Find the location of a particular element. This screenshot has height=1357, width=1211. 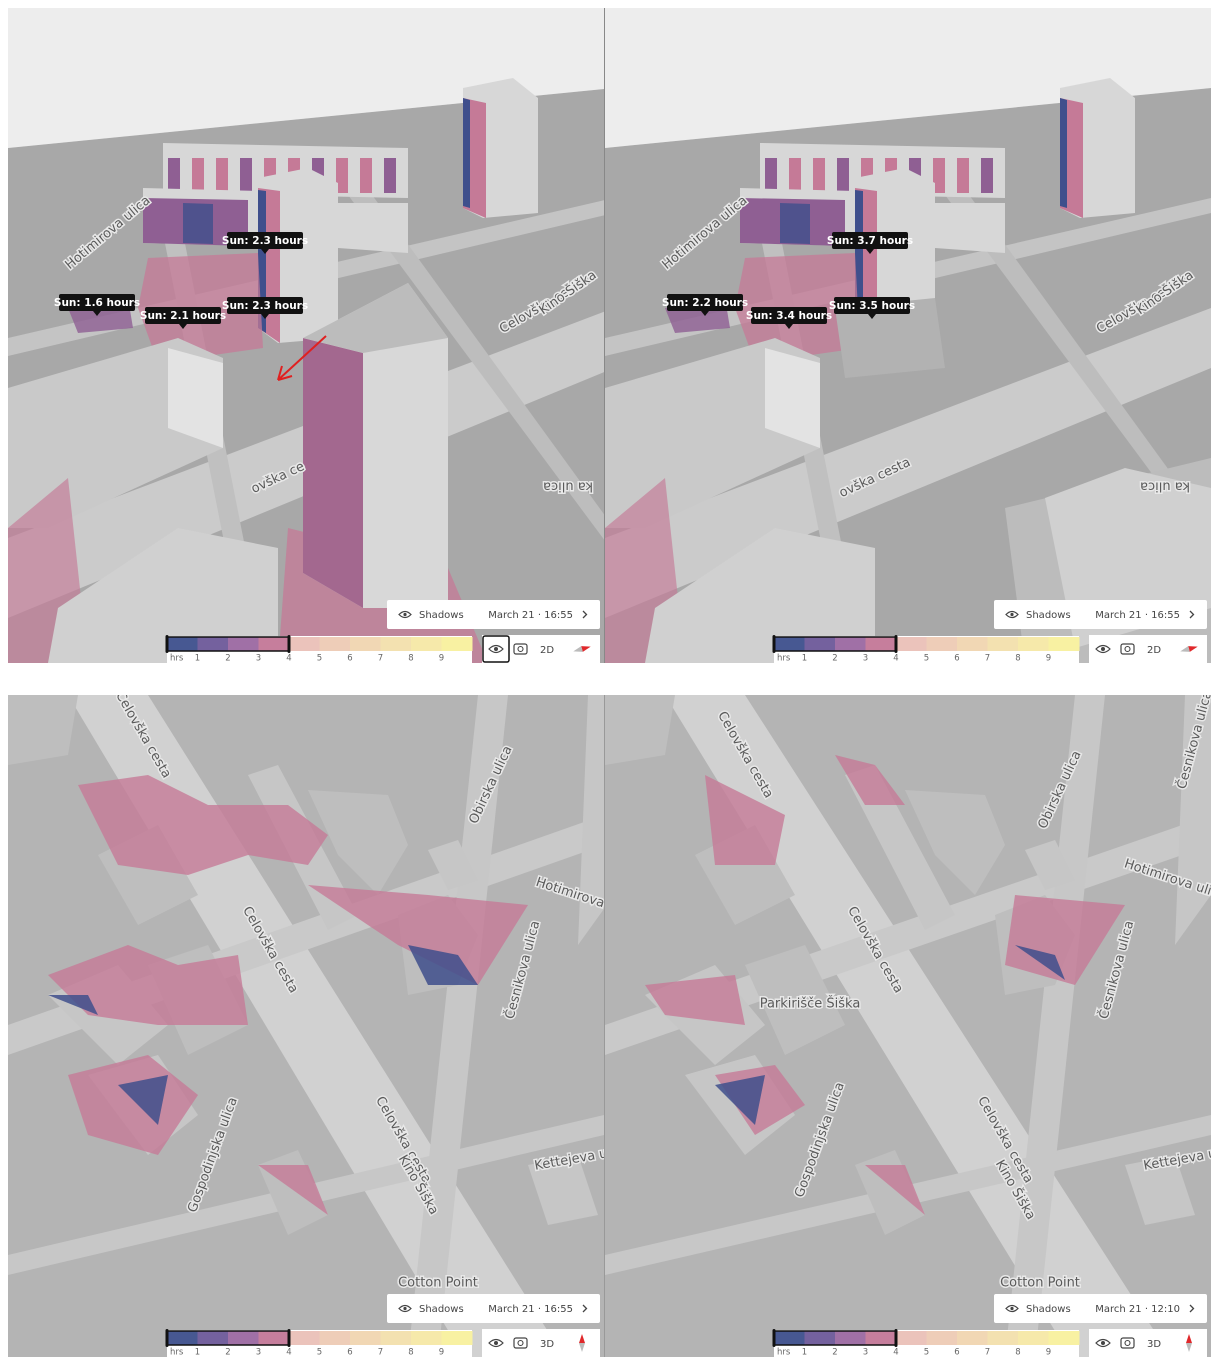

control-box is located at coordinates (1100, 614).